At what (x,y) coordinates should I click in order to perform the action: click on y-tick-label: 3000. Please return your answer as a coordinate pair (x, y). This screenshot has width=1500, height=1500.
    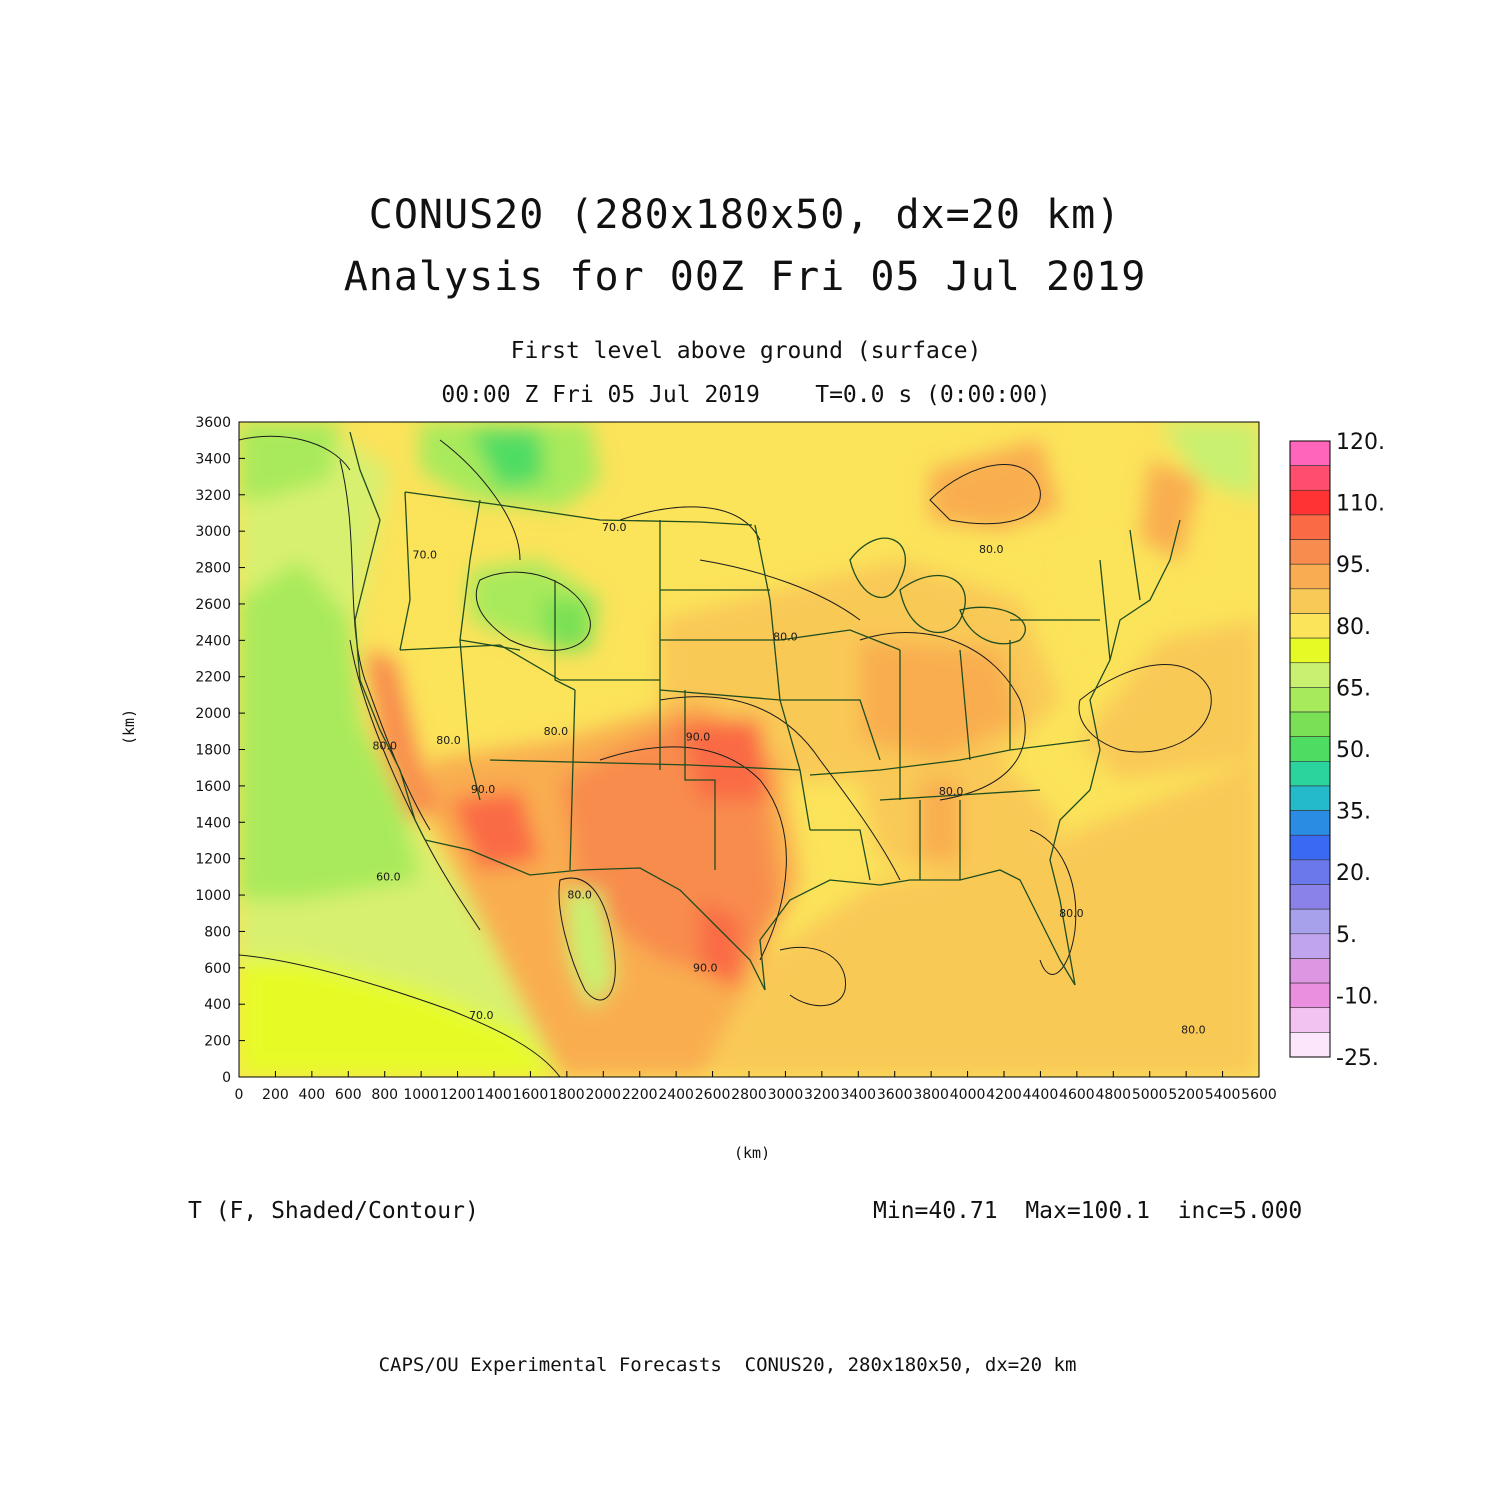
    Looking at the image, I should click on (213, 532).